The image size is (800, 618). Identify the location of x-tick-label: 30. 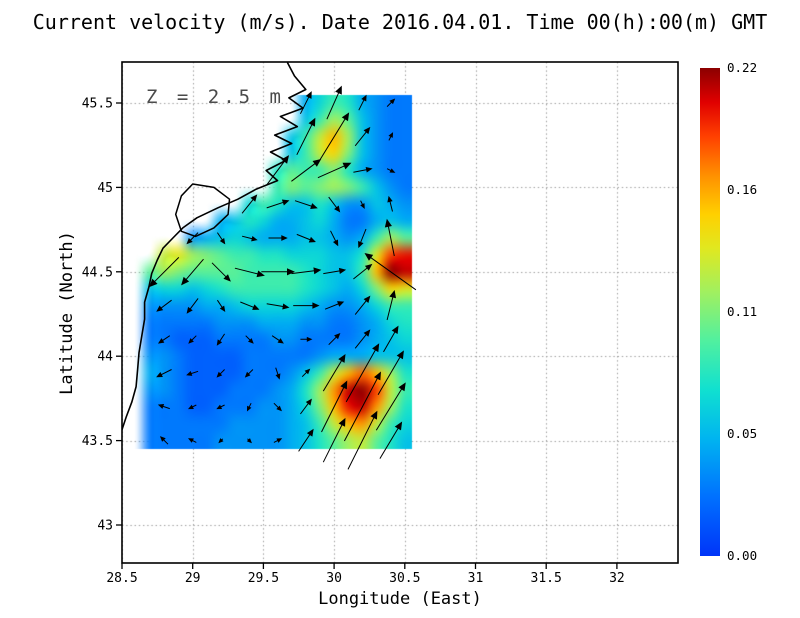
(334, 578).